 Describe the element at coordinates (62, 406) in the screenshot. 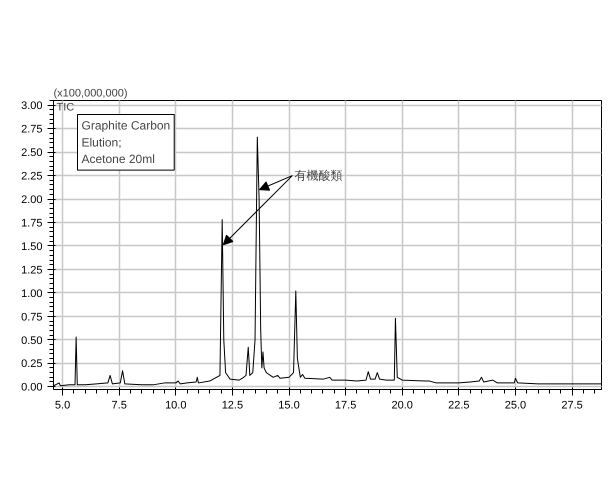

I see `x-tick-label: 5.0` at that location.